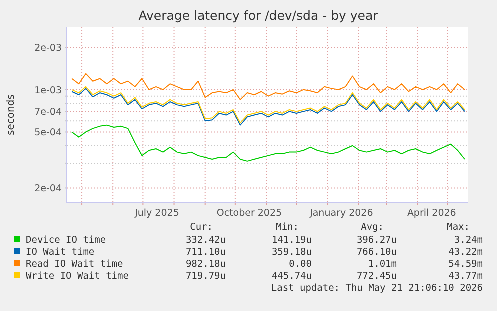  What do you see at coordinates (376, 240) in the screenshot?
I see `text: 396.27u` at bounding box center [376, 240].